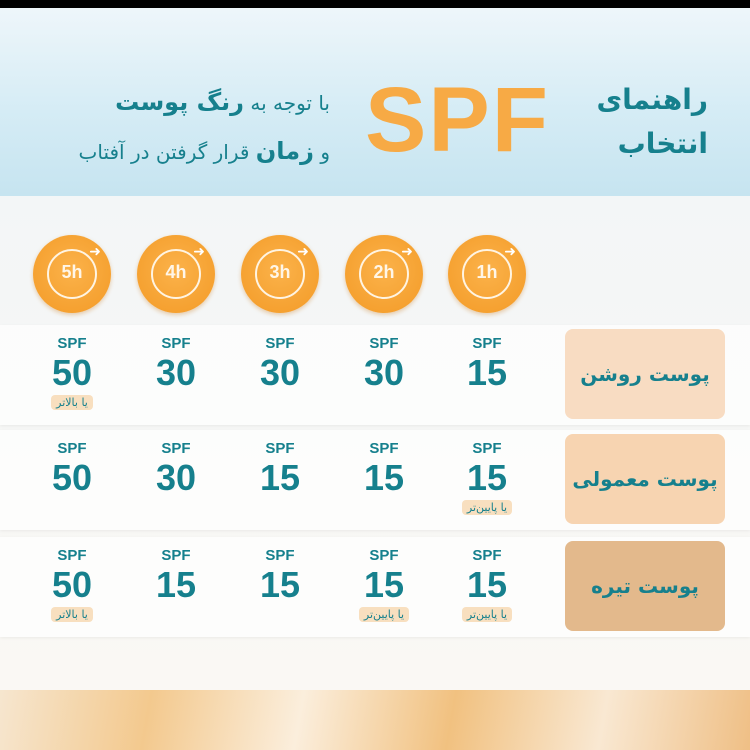 The width and height of the screenshot is (750, 750). Describe the element at coordinates (645, 374) in the screenshot. I see `skin-type-label: پوست روشن` at that location.